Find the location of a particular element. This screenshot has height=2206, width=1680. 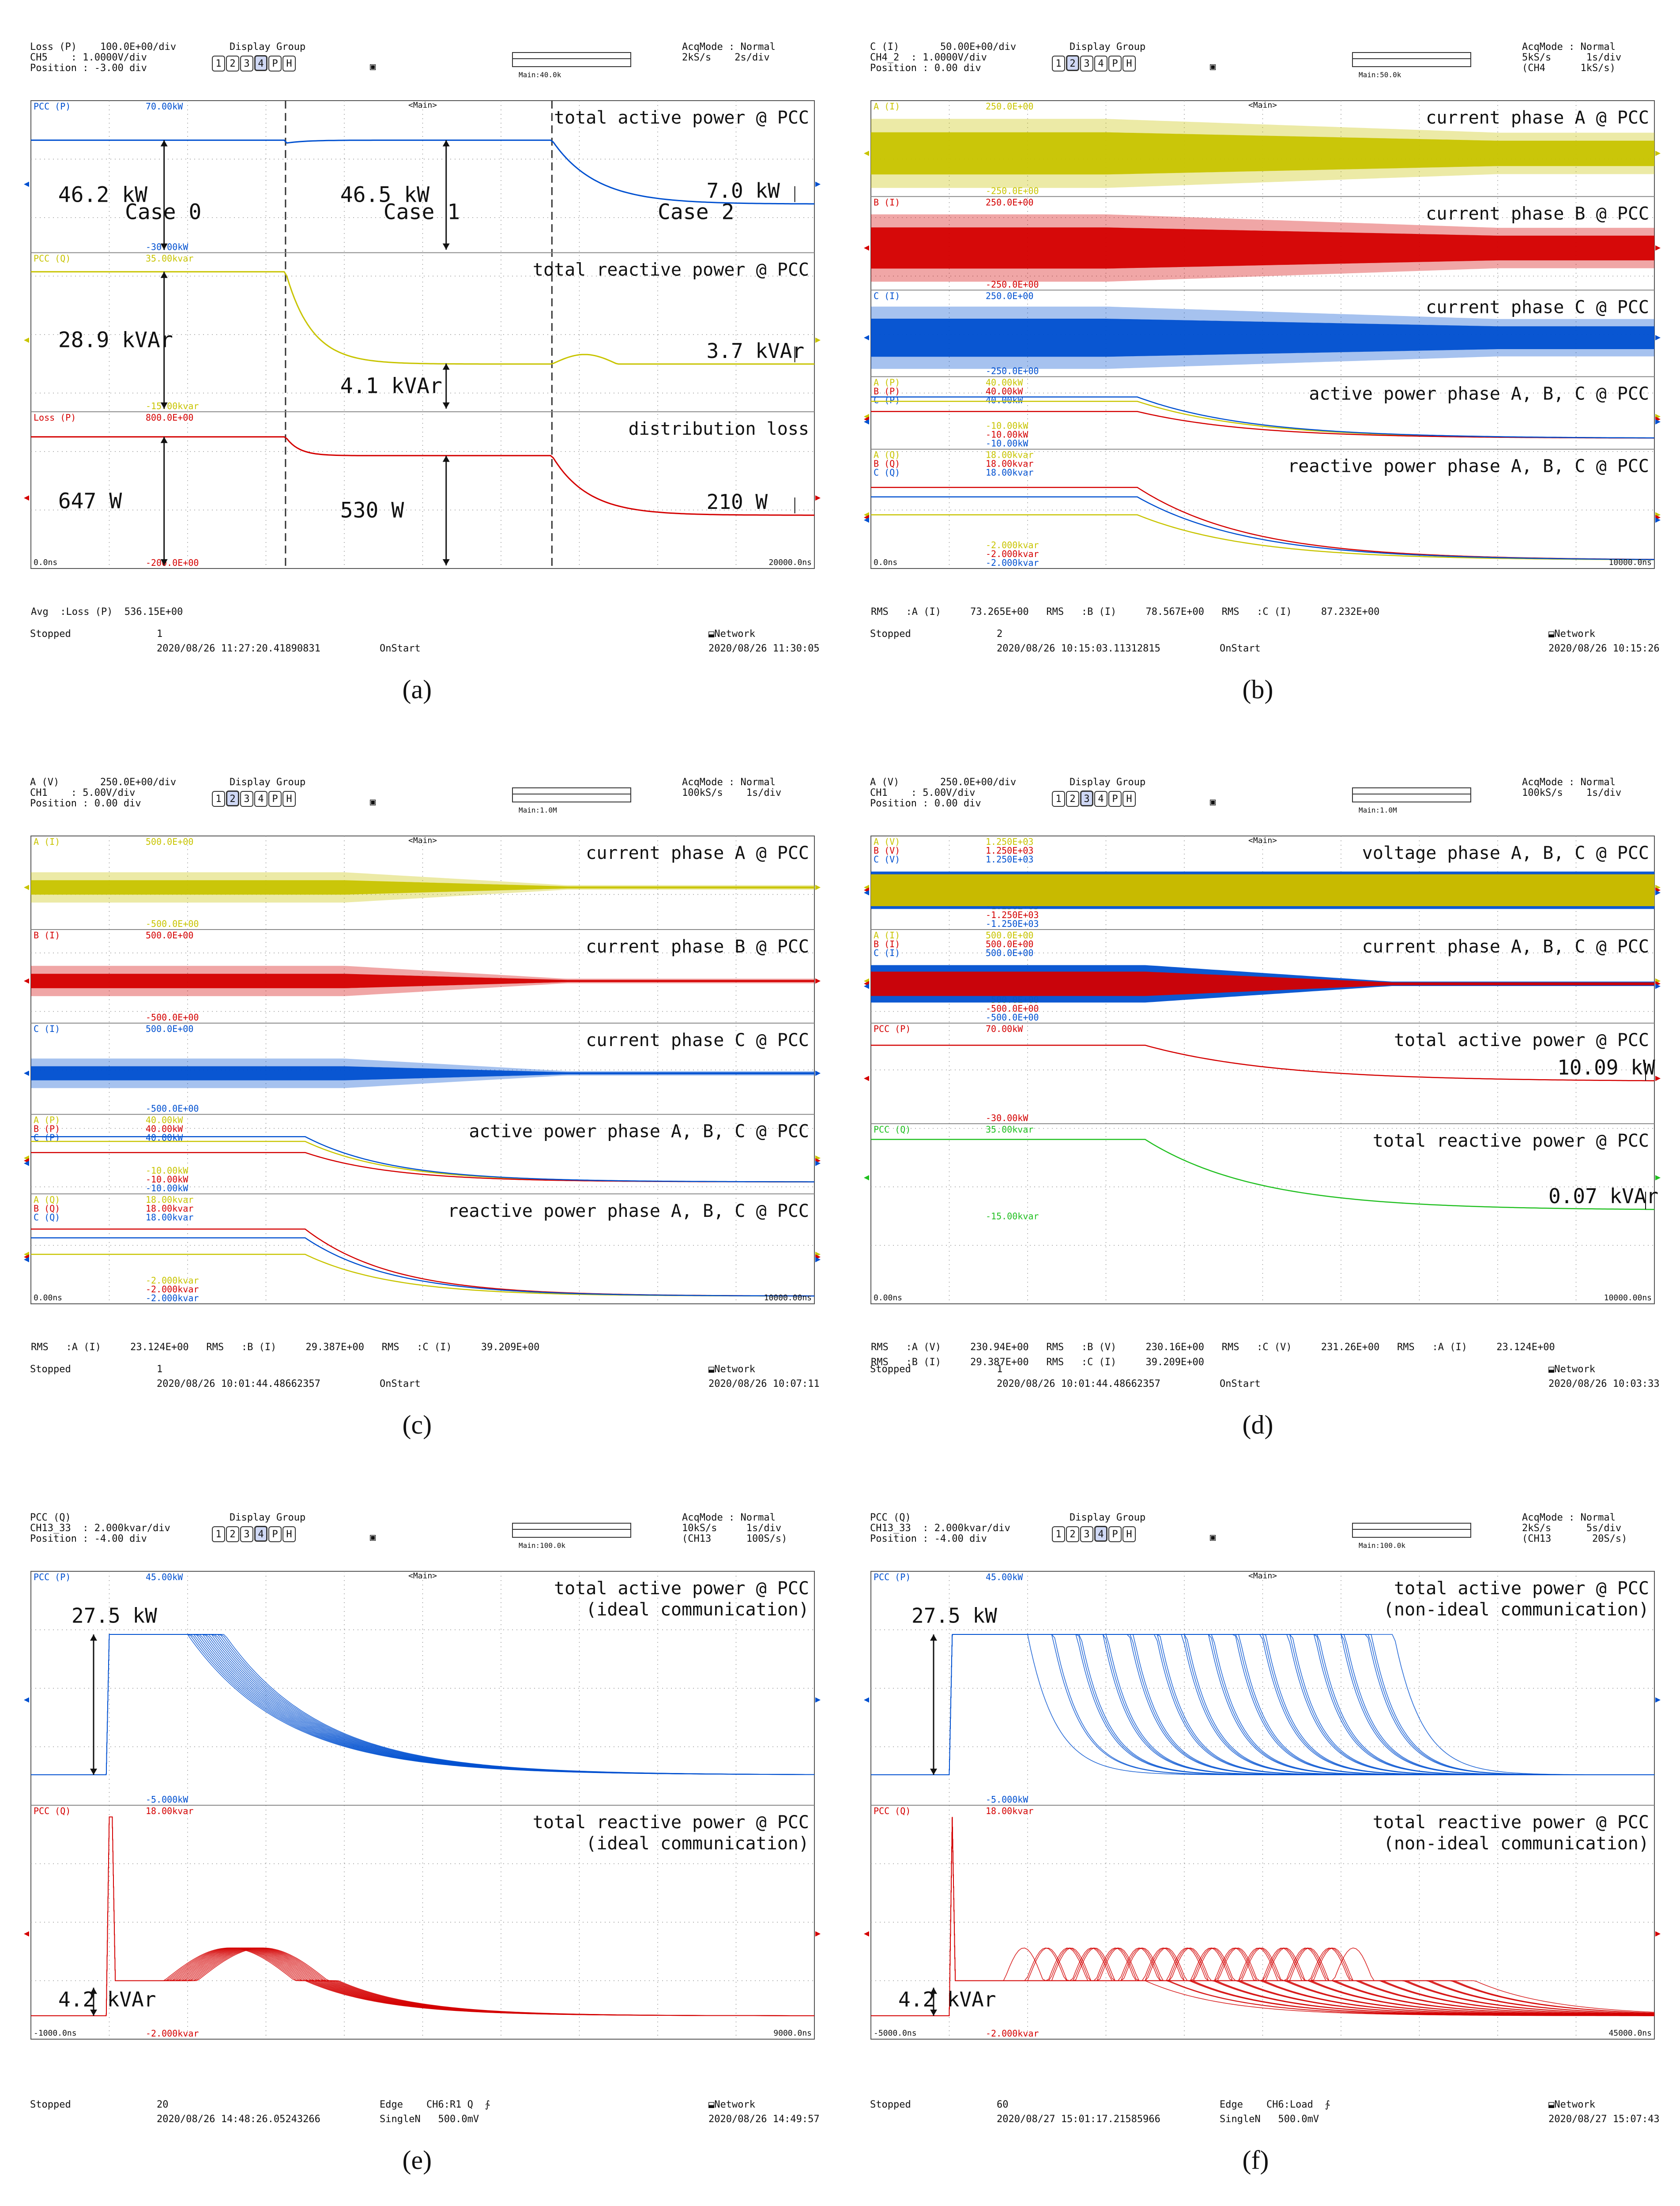

panel-caption: (a) is located at coordinates (417, 689).